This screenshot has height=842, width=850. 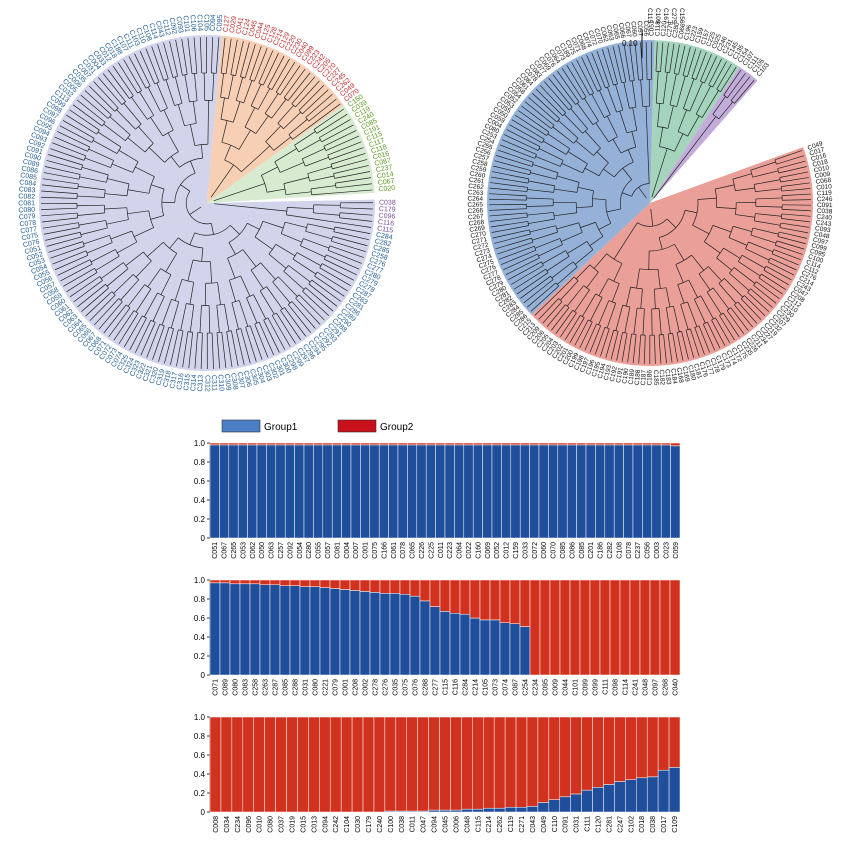 I want to click on x-tick-label: C073, so click(x=496, y=687).